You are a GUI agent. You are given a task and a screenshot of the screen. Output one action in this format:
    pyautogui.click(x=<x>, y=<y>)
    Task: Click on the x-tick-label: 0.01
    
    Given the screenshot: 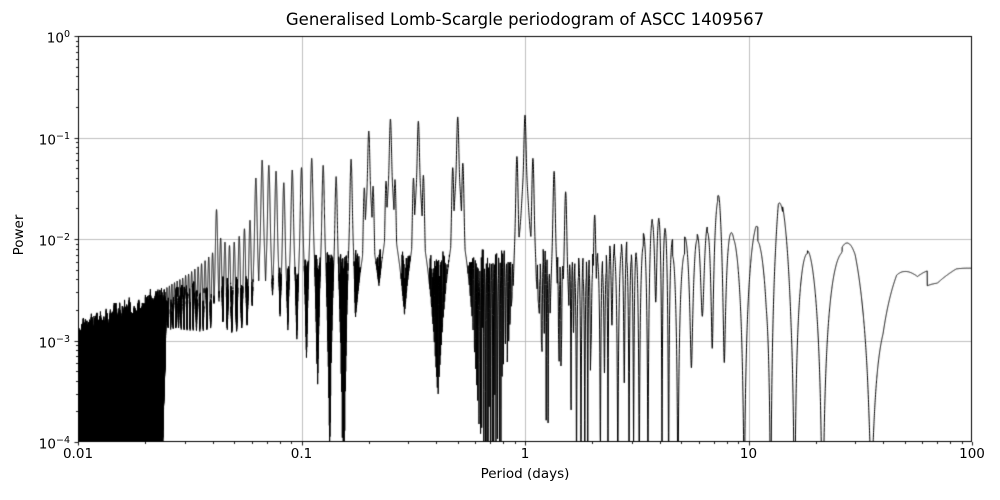 What is the action you would take?
    pyautogui.click(x=78, y=454)
    